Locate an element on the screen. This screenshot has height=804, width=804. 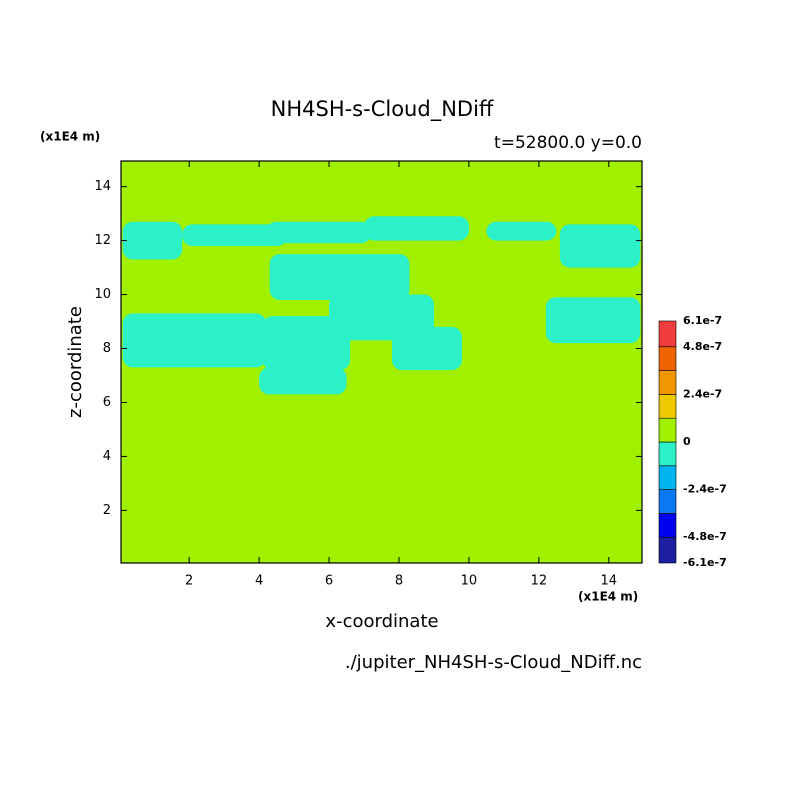
y-tick-label: 8 is located at coordinates (107, 348).